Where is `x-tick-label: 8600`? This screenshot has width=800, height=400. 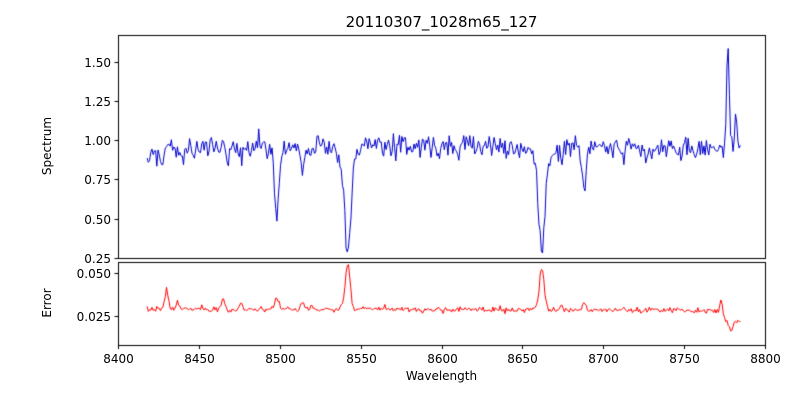
x-tick-label: 8600 is located at coordinates (442, 359).